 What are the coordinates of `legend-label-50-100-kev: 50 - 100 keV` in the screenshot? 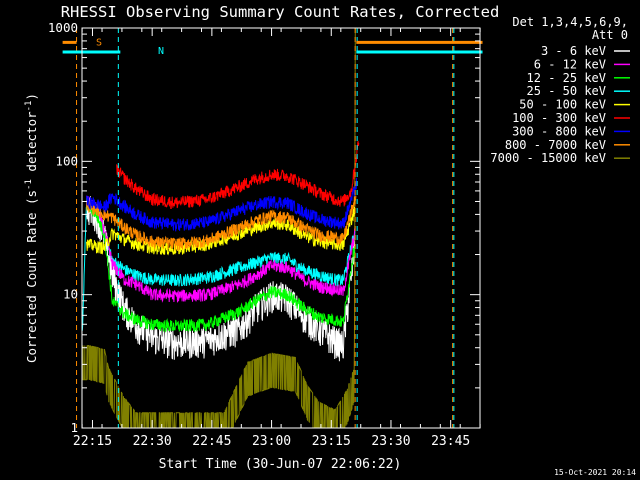 It's located at (562, 105).